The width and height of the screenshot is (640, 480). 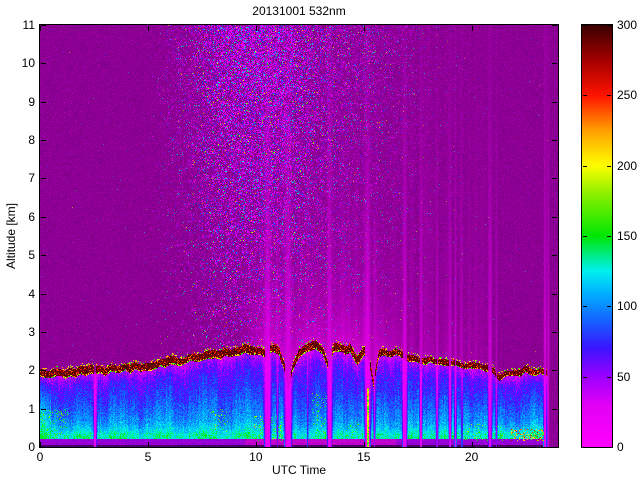 I want to click on y-tick-label: 0, so click(x=31, y=447).